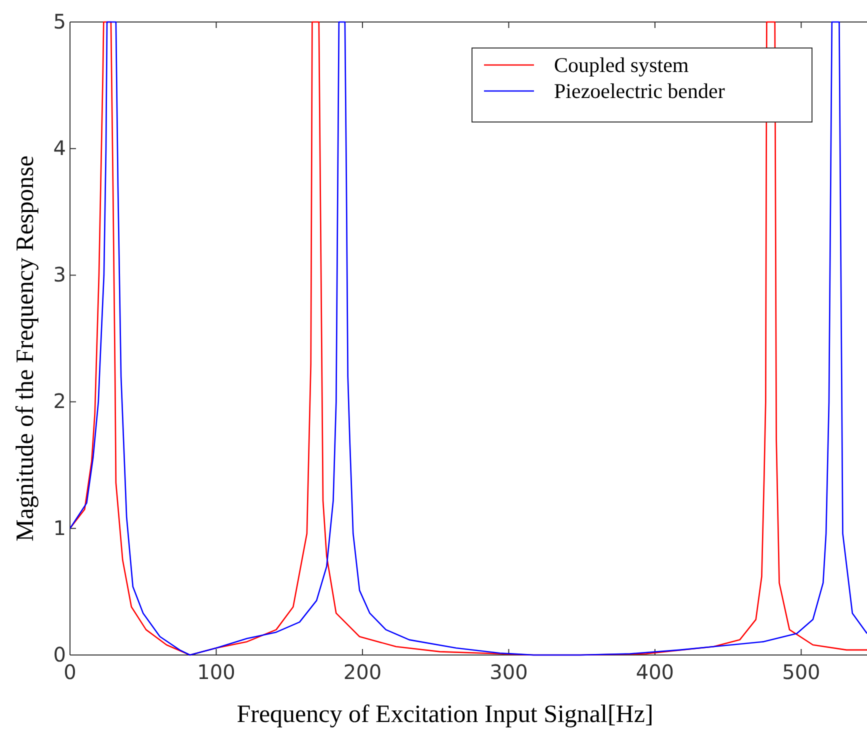 This screenshot has height=738, width=867. I want to click on x-axis-title: Frequency of Excitation Input Signal[Hz], so click(445, 714).